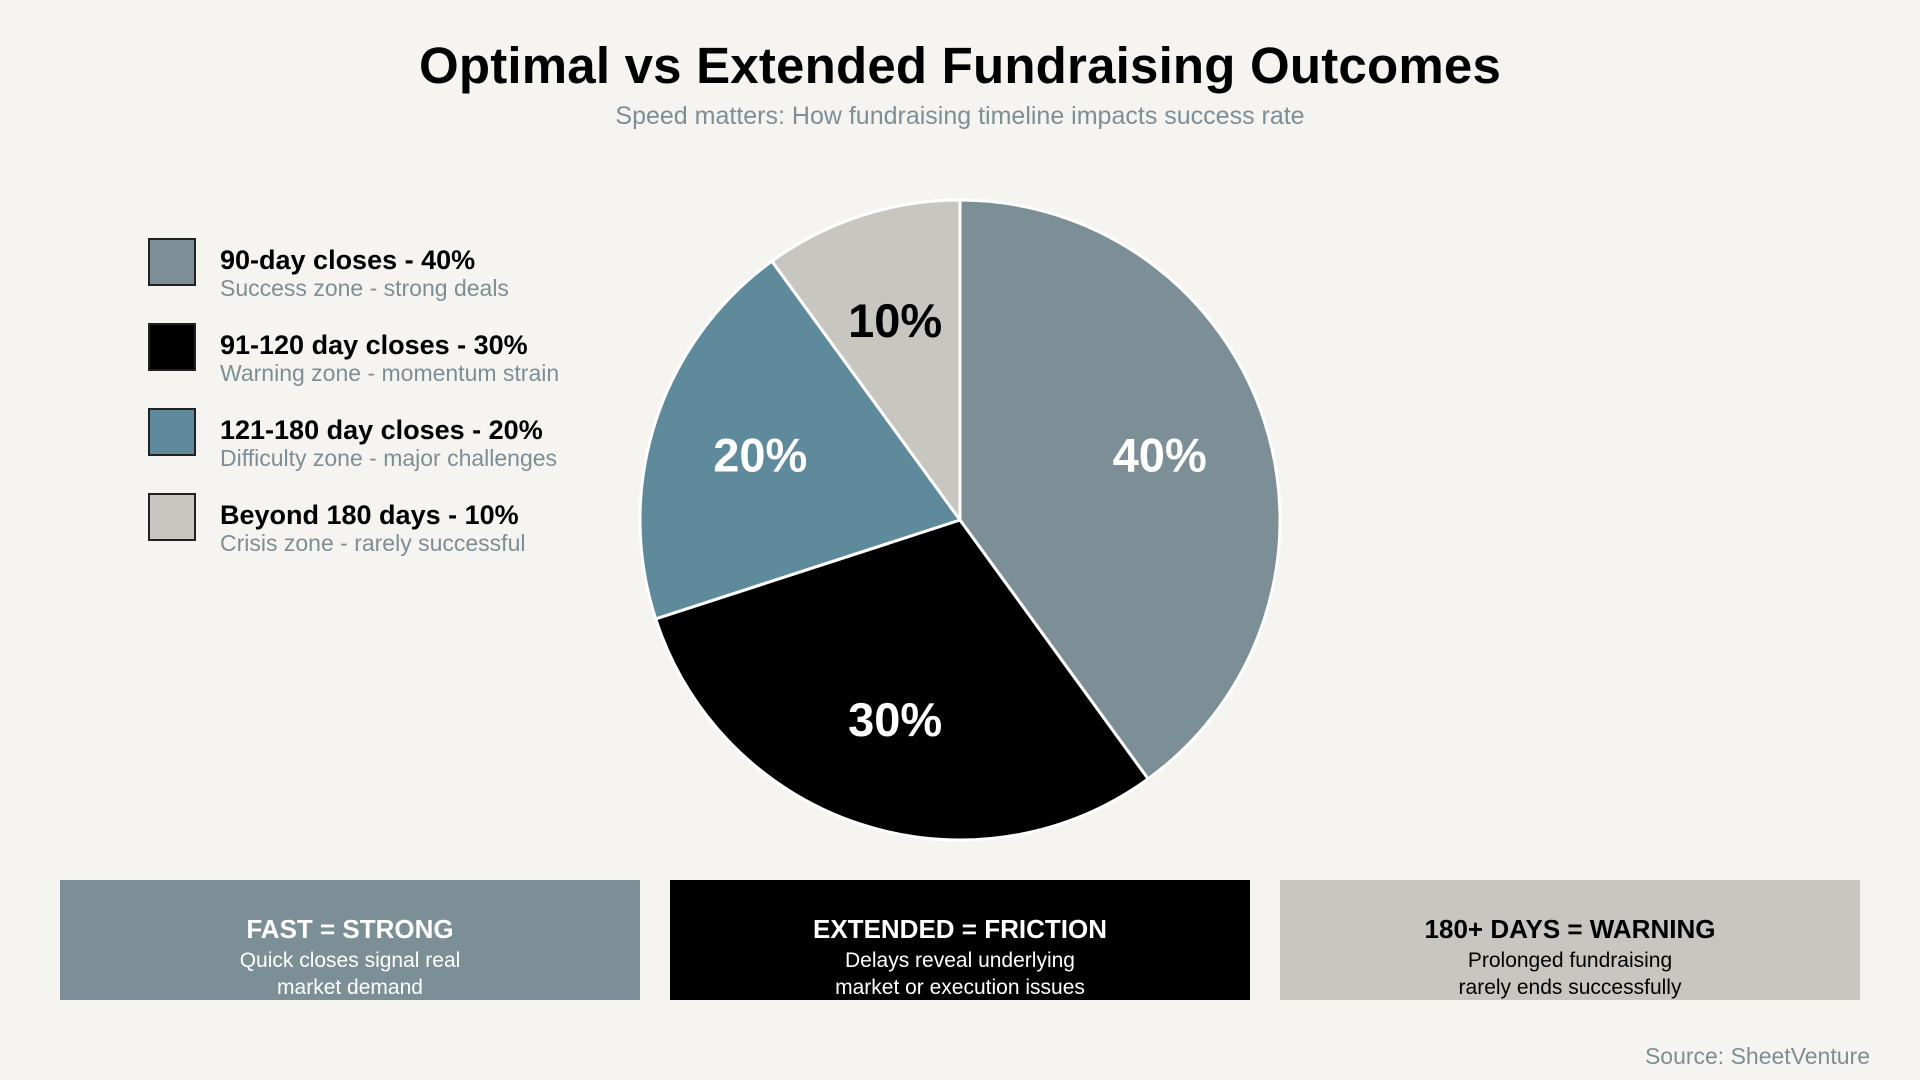  I want to click on legend-label: 91-120 day closes - 30%, so click(374, 345).